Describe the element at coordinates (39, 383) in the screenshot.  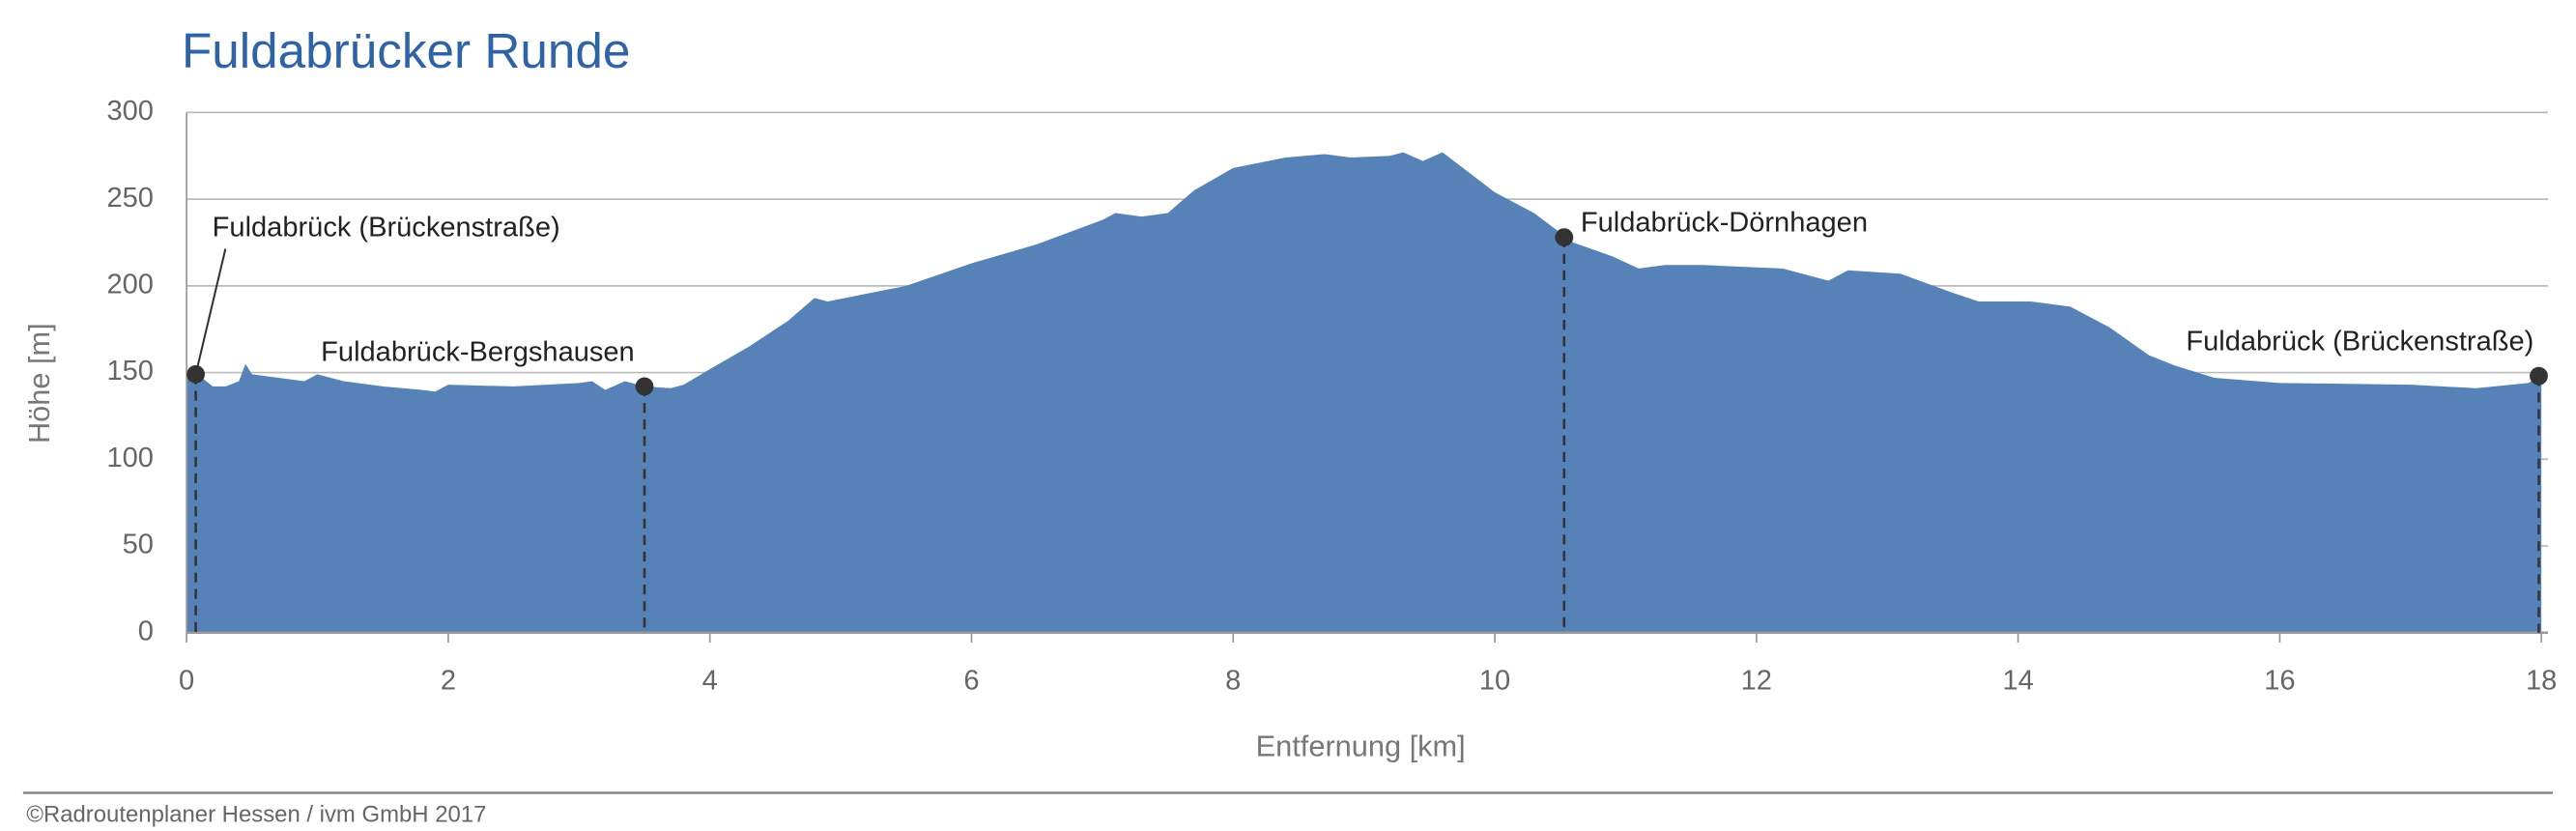
I see `y-axis-label: Höhe [m]` at that location.